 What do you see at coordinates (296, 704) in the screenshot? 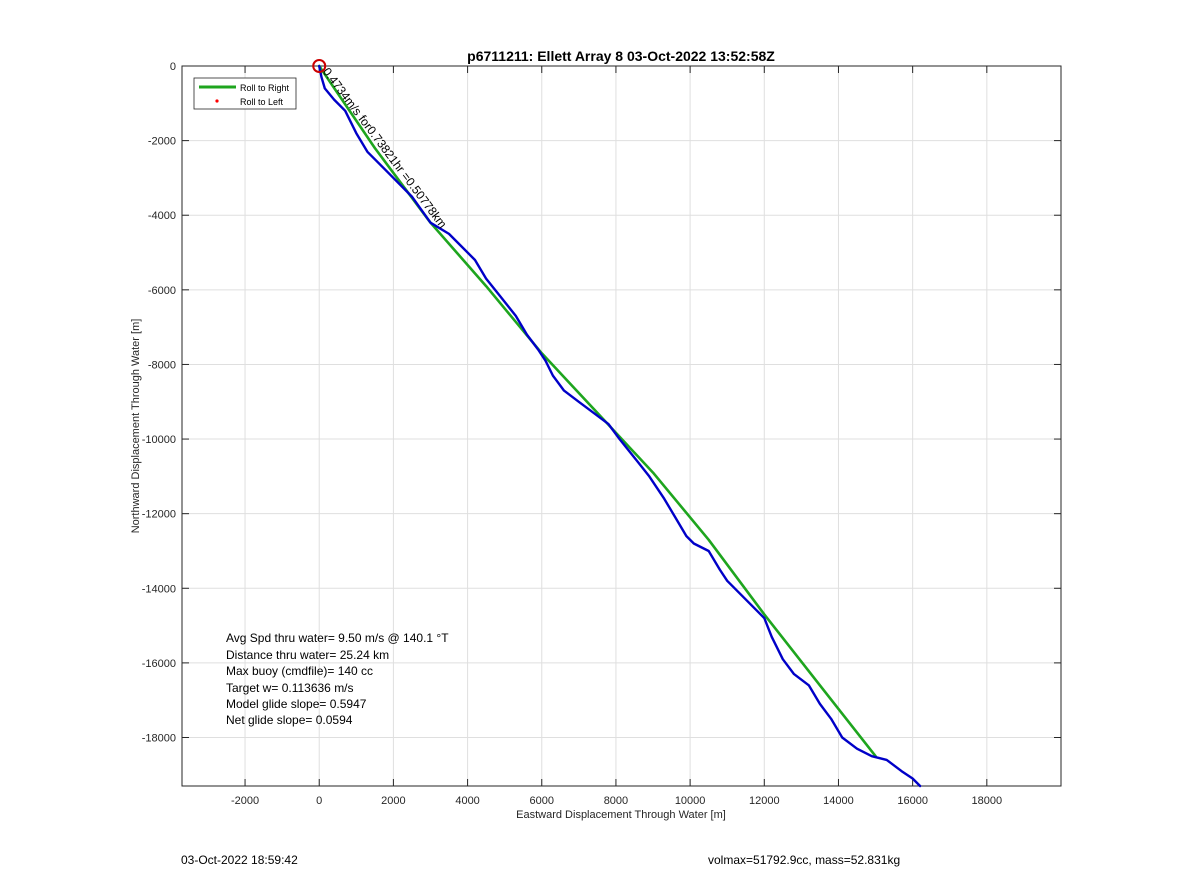
I see `stats-model-glide: Model glide slope= 0.5947` at bounding box center [296, 704].